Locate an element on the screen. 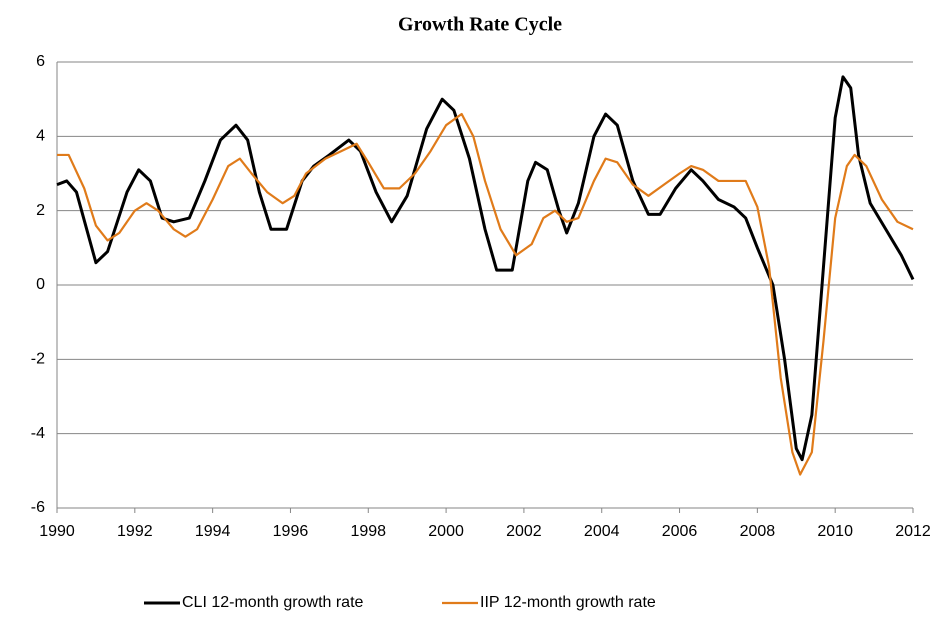 The height and width of the screenshot is (631, 945). y-tick-label: 4 is located at coordinates (40, 136).